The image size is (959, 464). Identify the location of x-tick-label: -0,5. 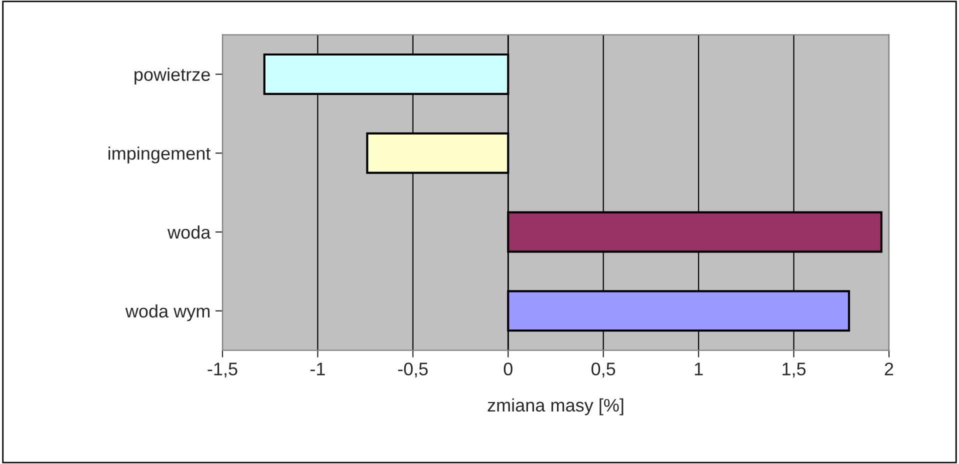
(413, 370).